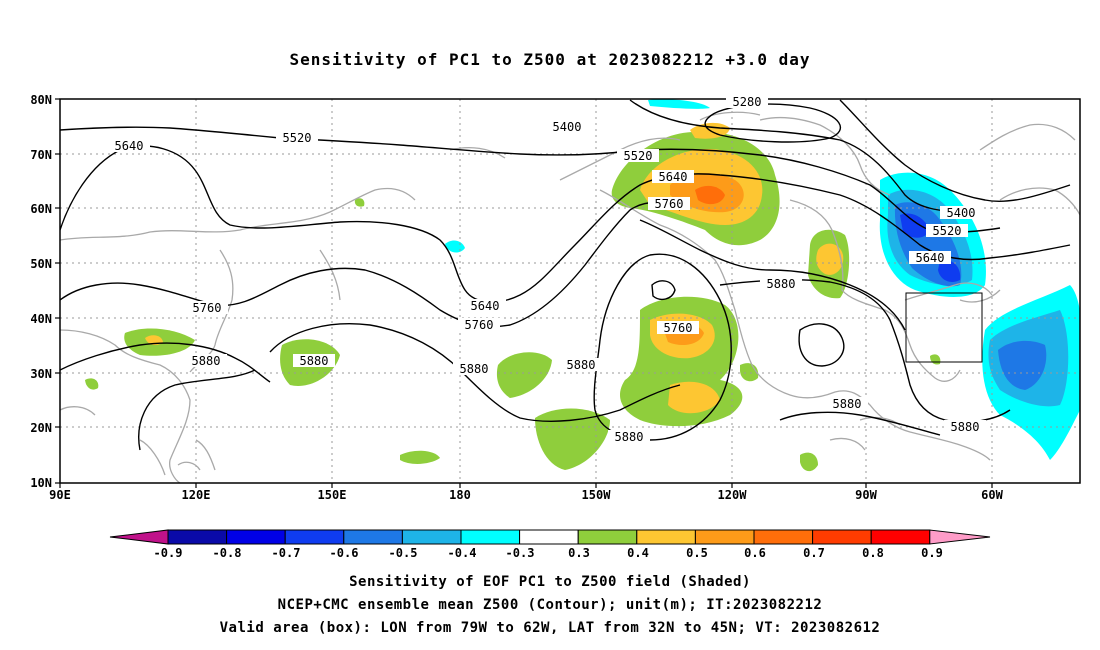 The image size is (1100, 650). What do you see at coordinates (41, 264) in the screenshot?
I see `lat-label: 50N` at bounding box center [41, 264].